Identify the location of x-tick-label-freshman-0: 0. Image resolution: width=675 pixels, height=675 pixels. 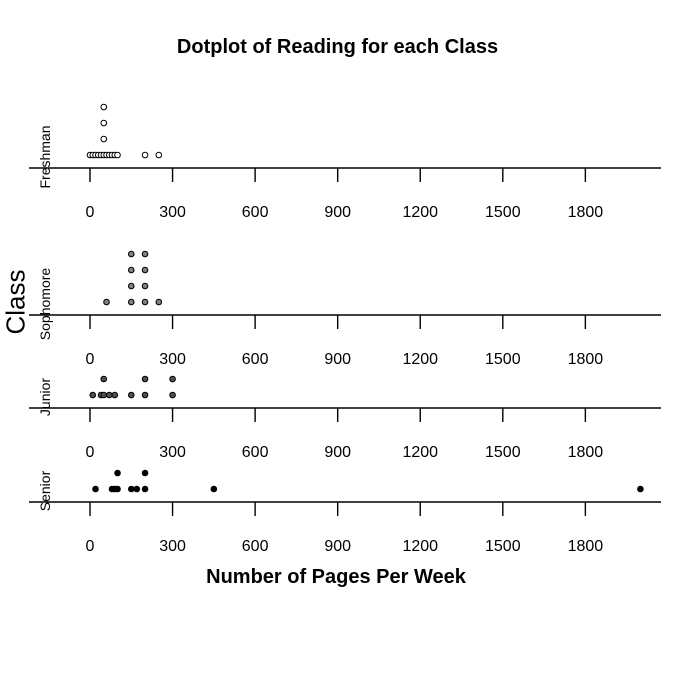
(90, 212).